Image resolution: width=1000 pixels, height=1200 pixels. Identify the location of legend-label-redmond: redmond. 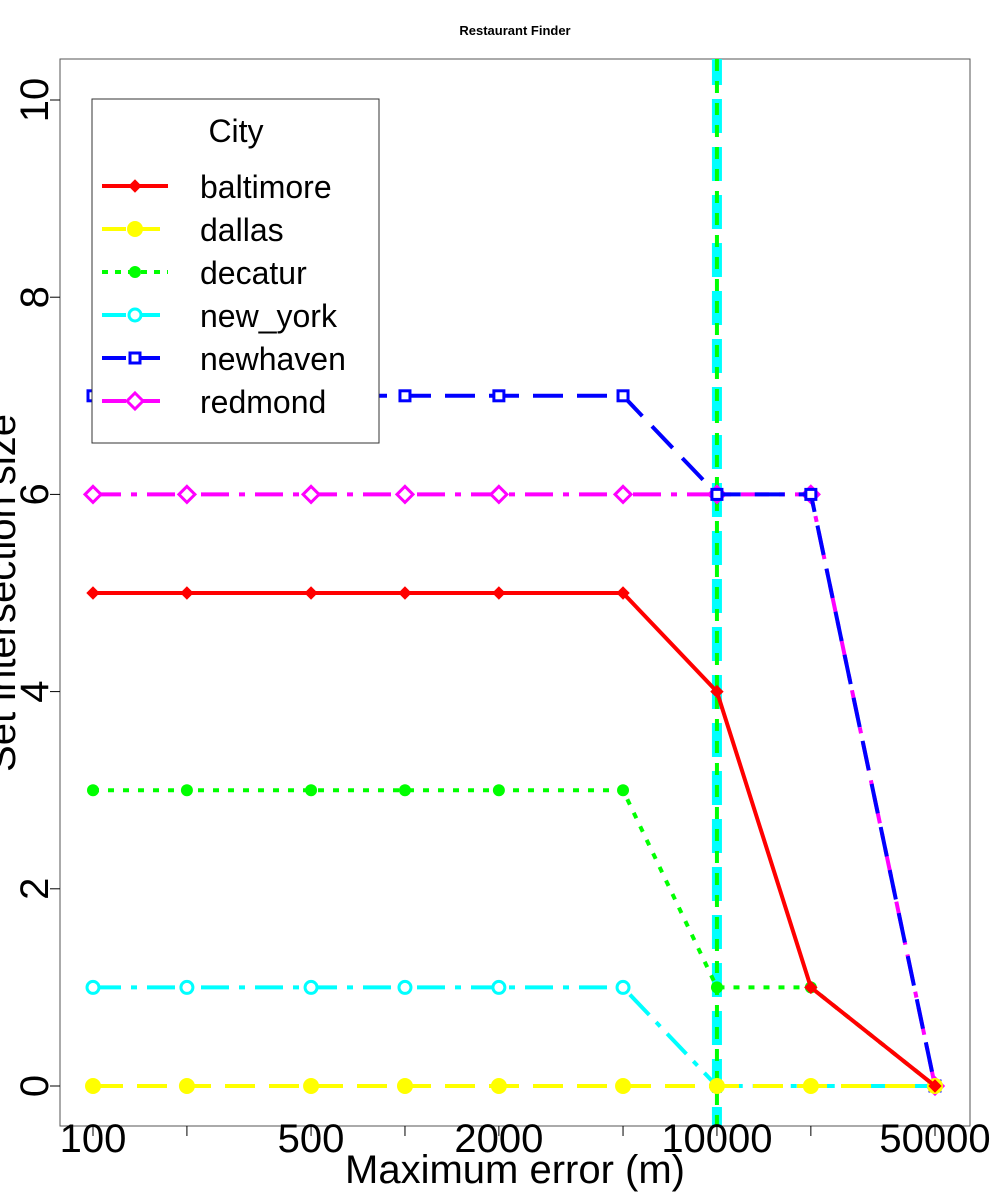
(263, 402).